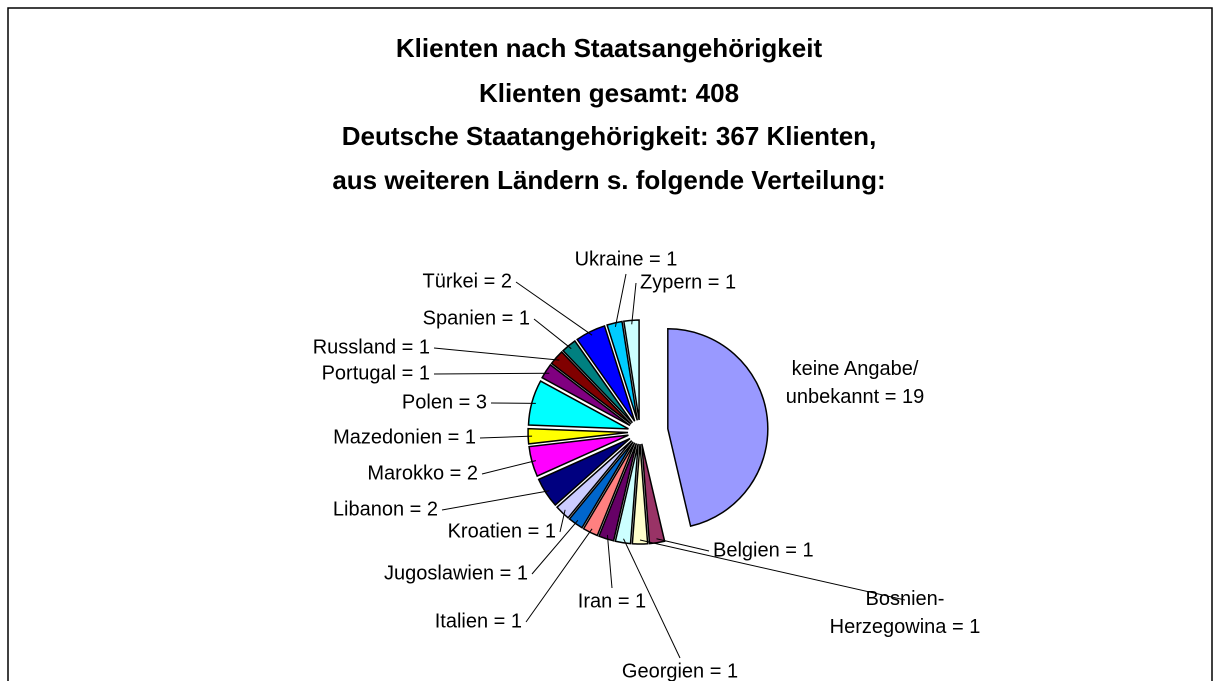  What do you see at coordinates (444, 402) in the screenshot?
I see `slice-label: Polen = 3` at bounding box center [444, 402].